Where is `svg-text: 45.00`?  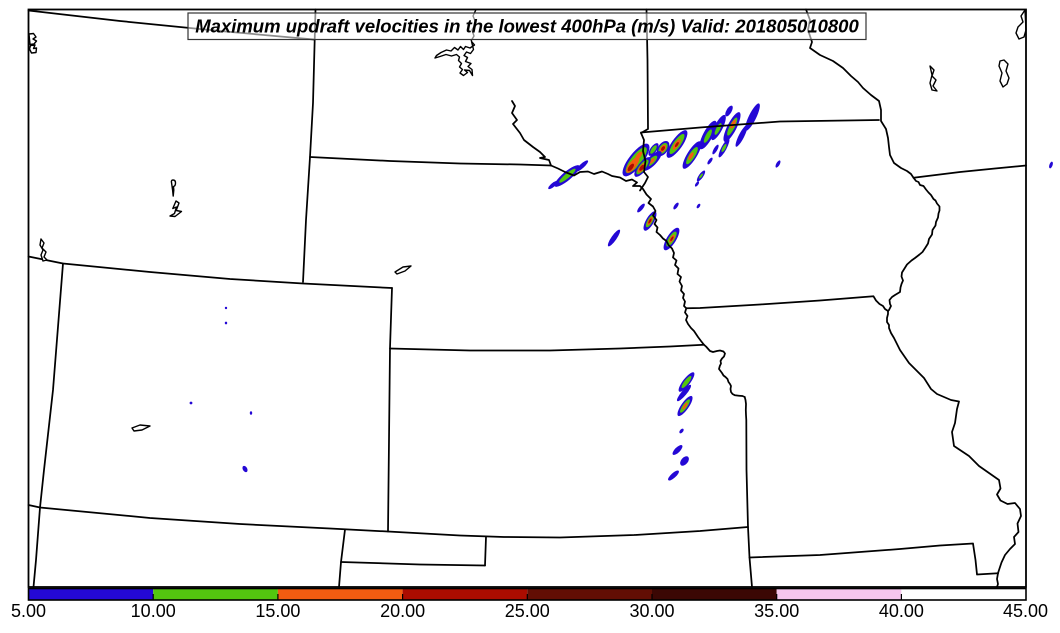 svg-text: 45.00 is located at coordinates (1025, 611).